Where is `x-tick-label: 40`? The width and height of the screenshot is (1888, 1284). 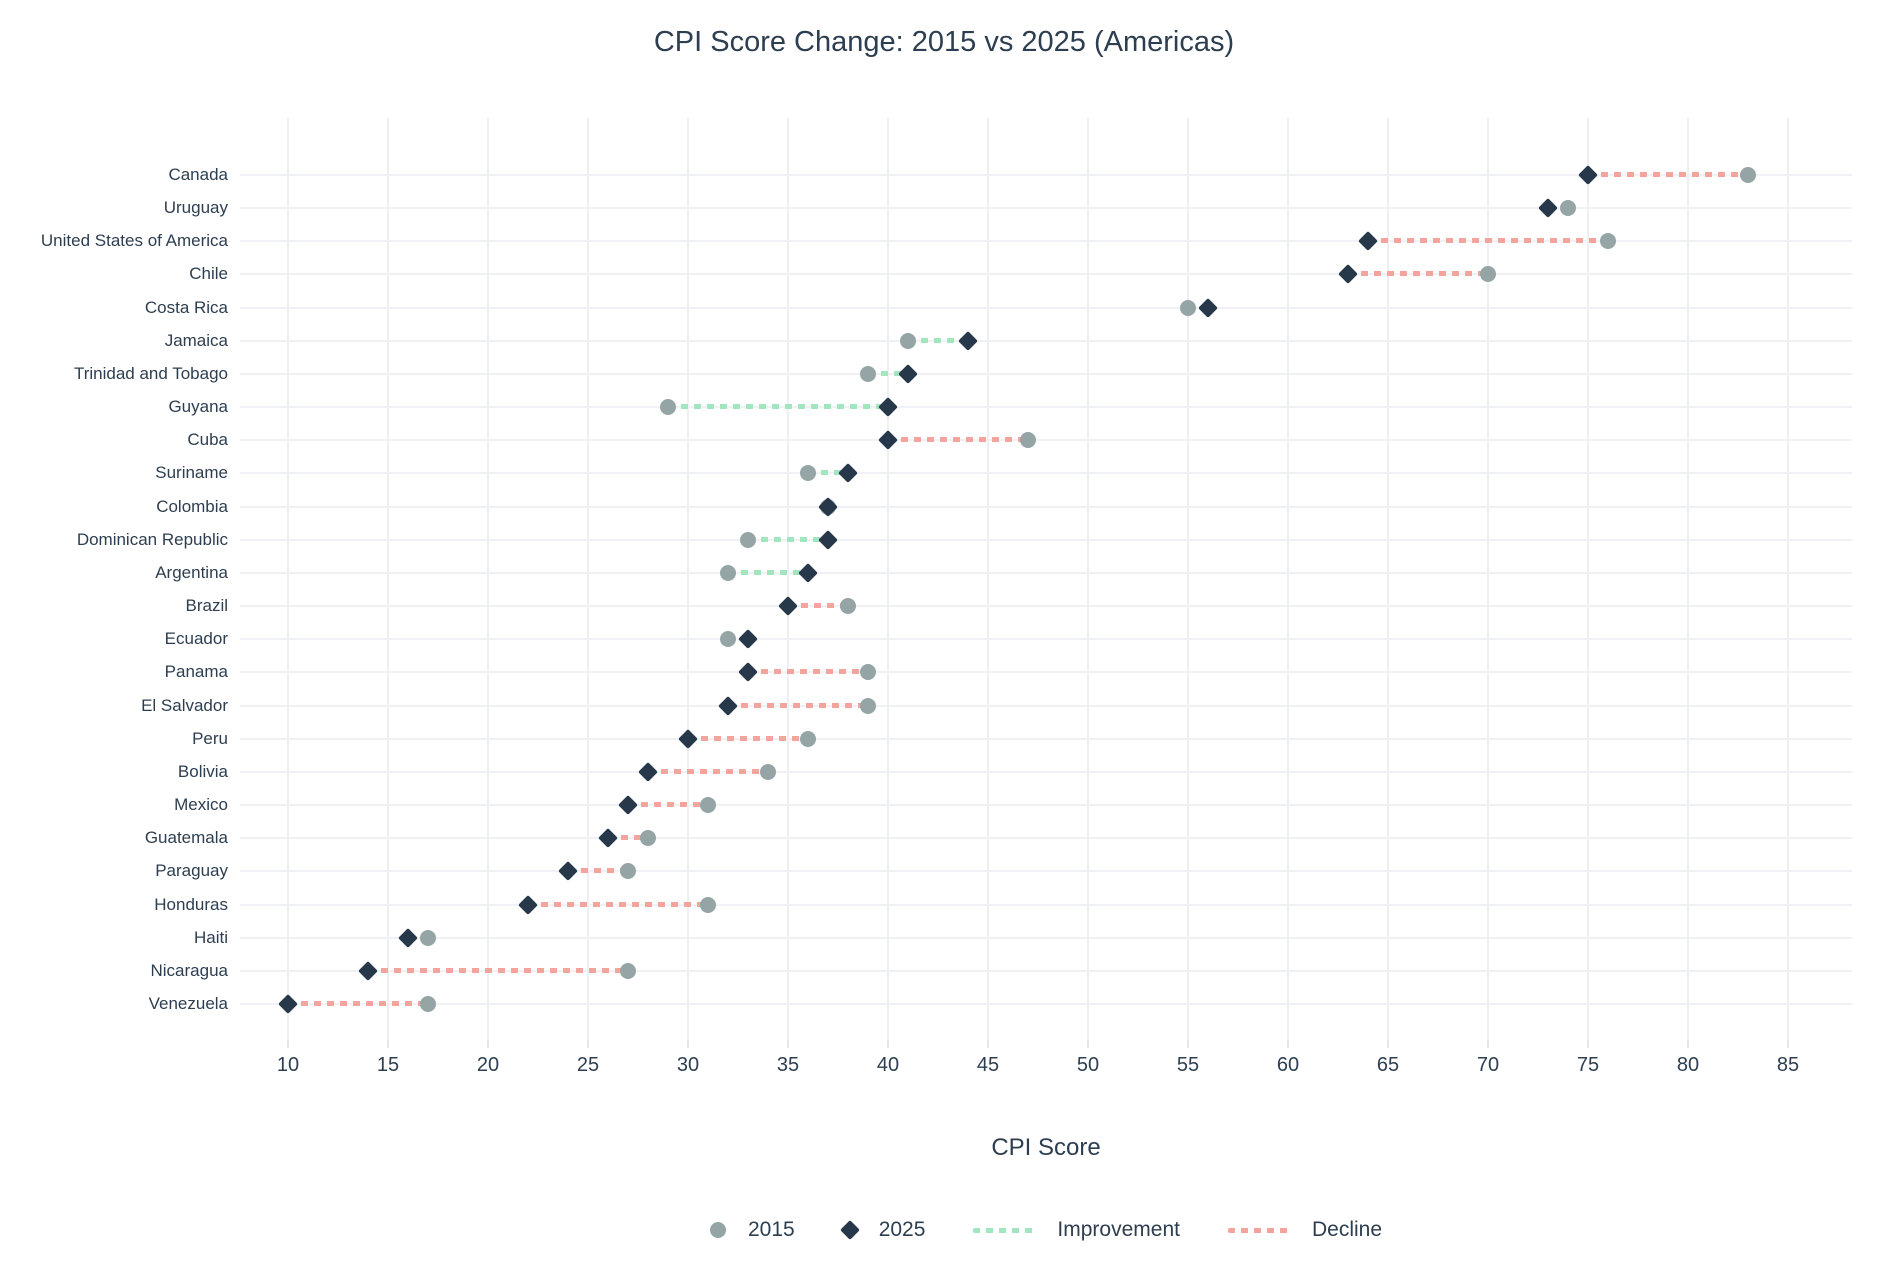
x-tick-label: 40 is located at coordinates (888, 1065).